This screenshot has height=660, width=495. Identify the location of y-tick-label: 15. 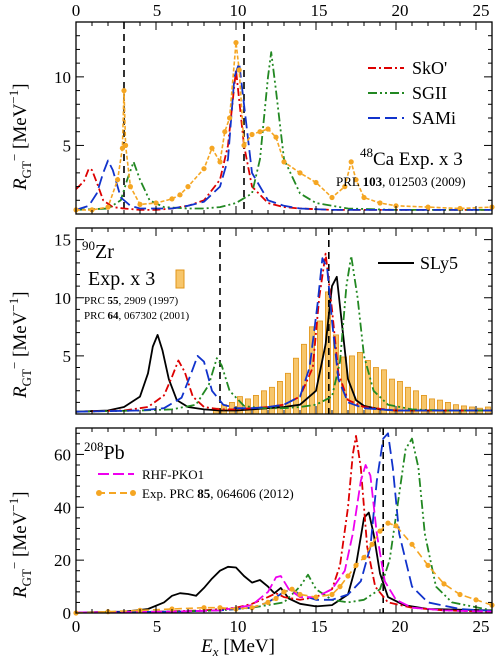
(62, 240).